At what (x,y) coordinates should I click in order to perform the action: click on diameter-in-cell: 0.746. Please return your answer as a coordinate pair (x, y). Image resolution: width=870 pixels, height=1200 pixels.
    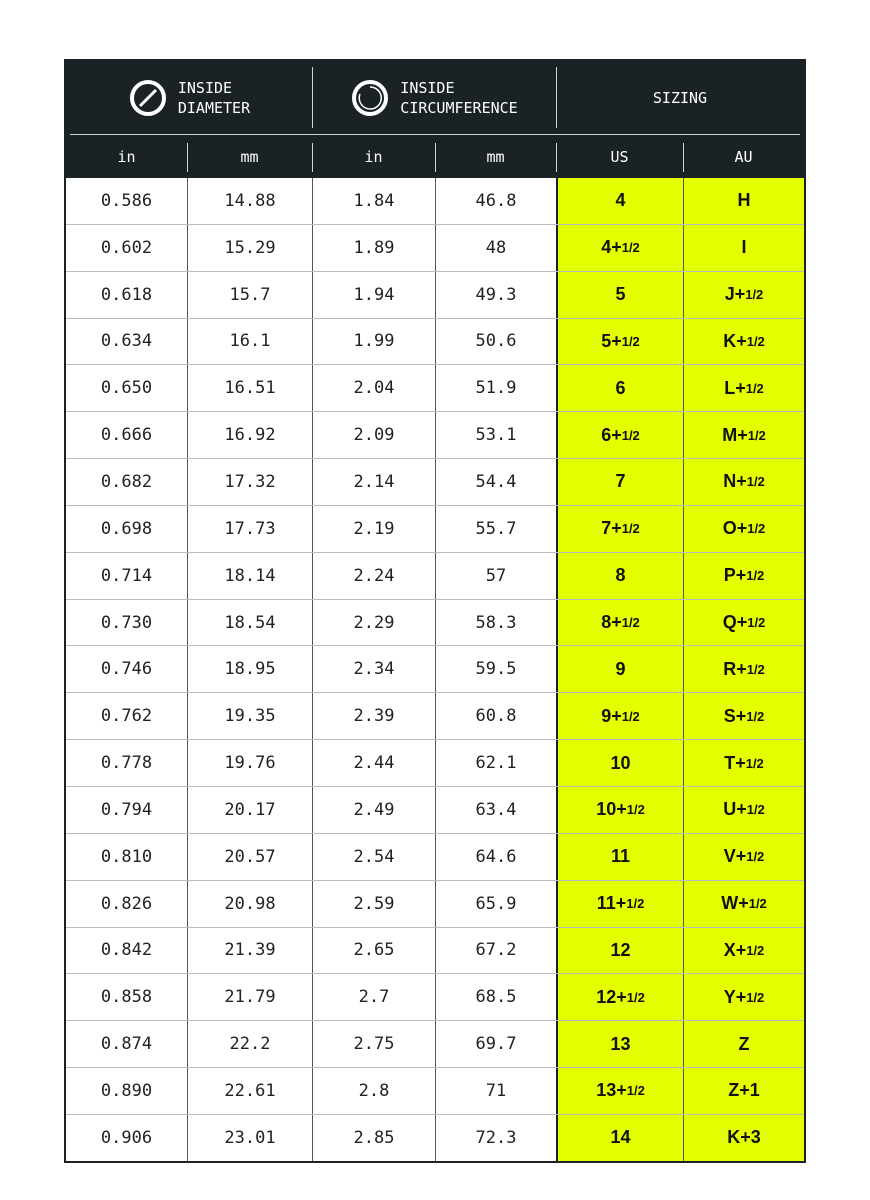
    Looking at the image, I should click on (126, 669).